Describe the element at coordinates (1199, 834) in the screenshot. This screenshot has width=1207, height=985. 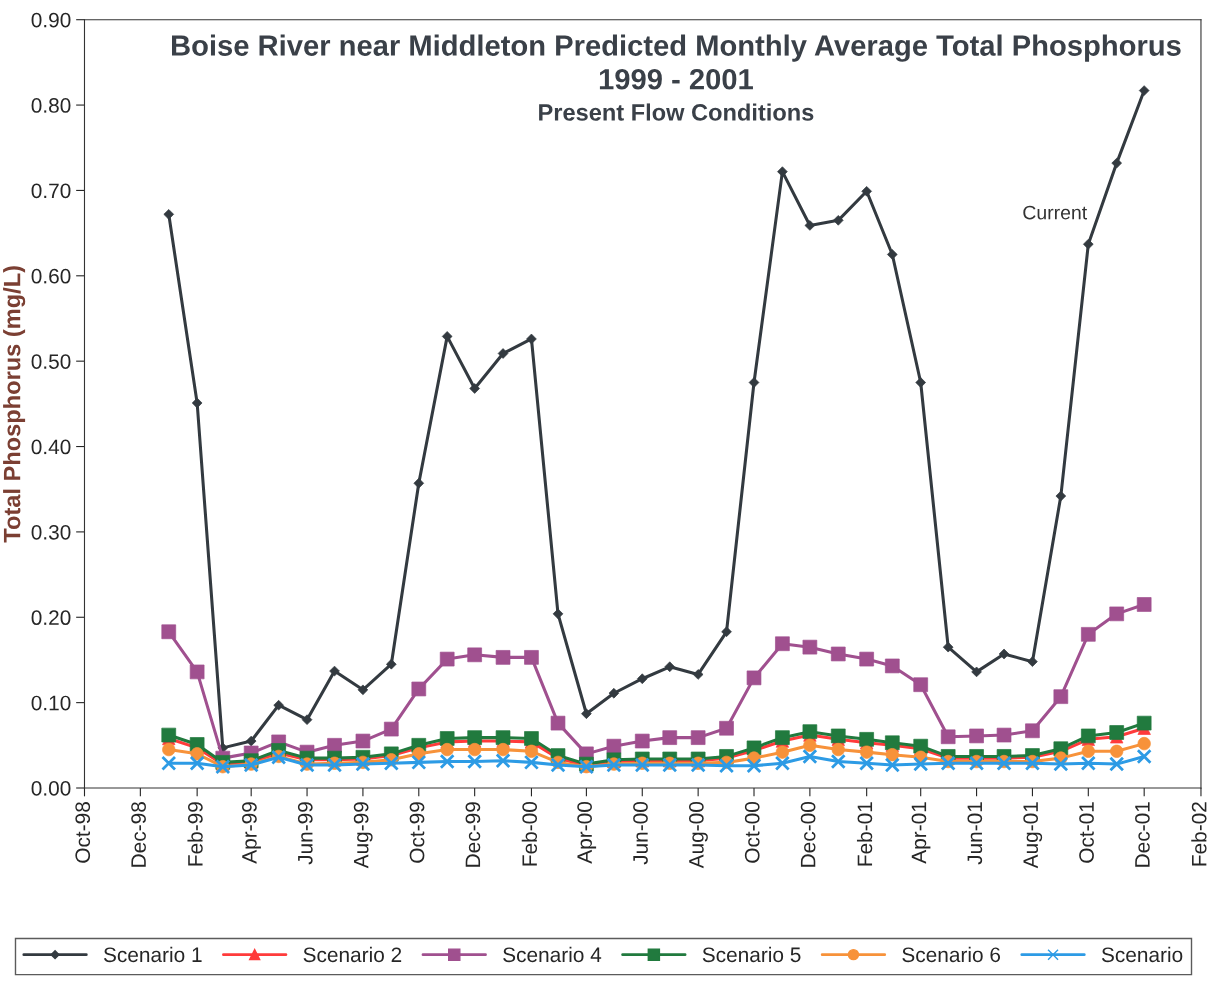
I see `x-tick-label: Feb-02` at that location.